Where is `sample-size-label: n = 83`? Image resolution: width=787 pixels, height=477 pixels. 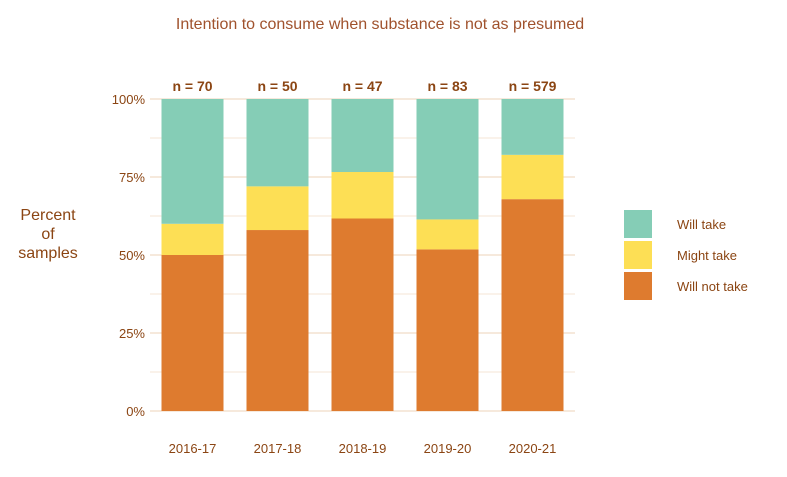
sample-size-label: n = 83 is located at coordinates (447, 86).